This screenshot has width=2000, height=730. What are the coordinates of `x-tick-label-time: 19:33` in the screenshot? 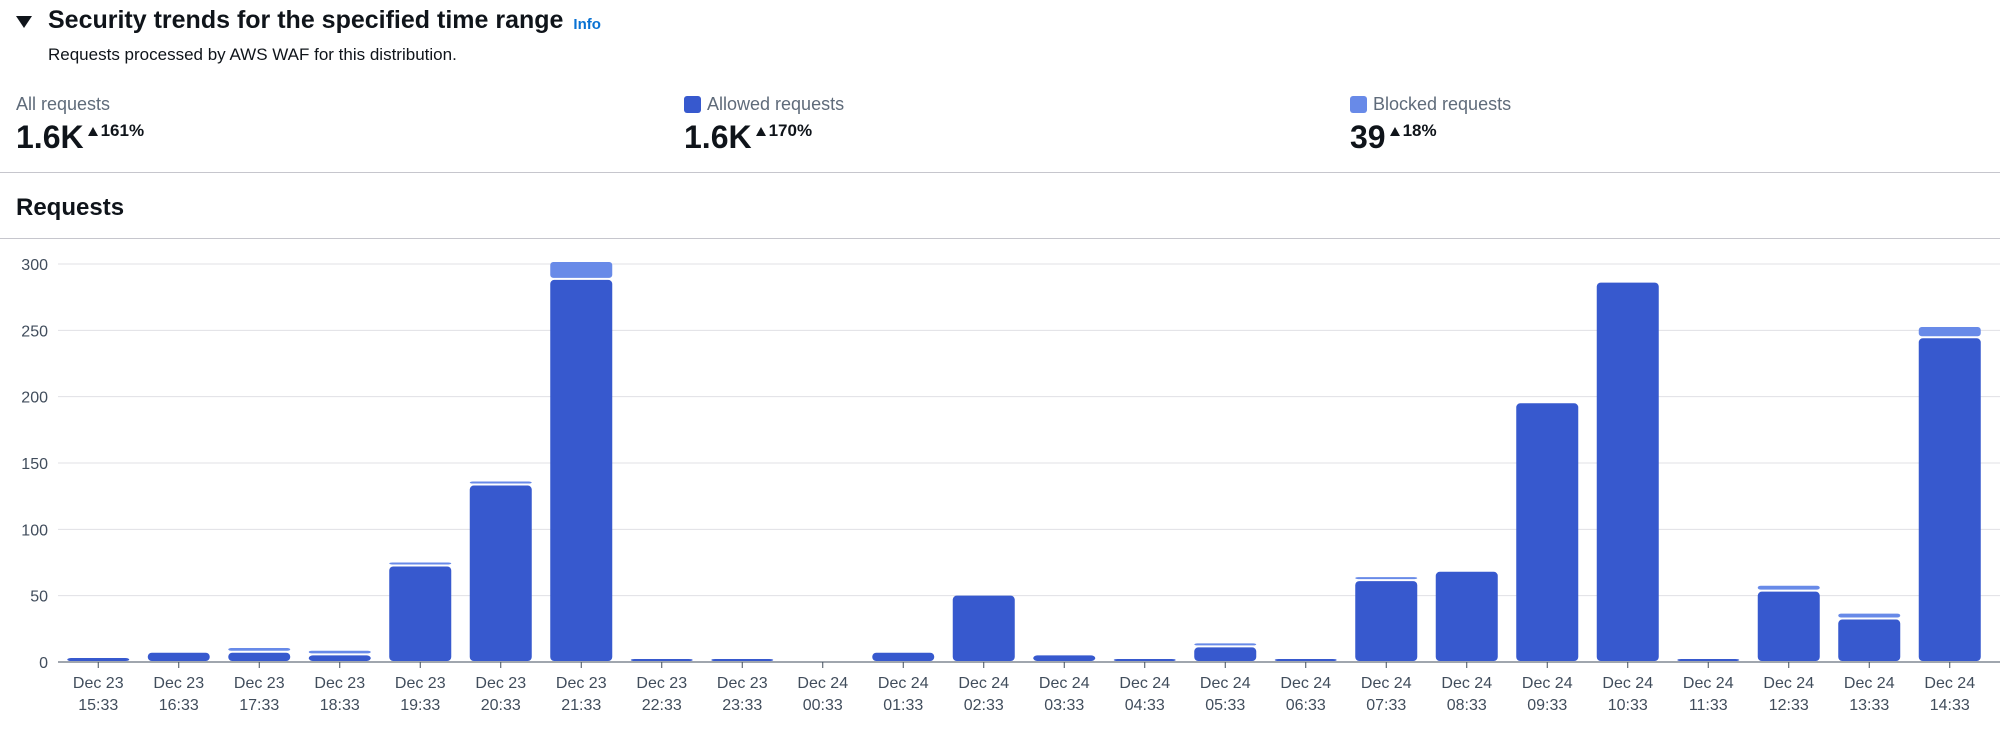 It's located at (420, 705).